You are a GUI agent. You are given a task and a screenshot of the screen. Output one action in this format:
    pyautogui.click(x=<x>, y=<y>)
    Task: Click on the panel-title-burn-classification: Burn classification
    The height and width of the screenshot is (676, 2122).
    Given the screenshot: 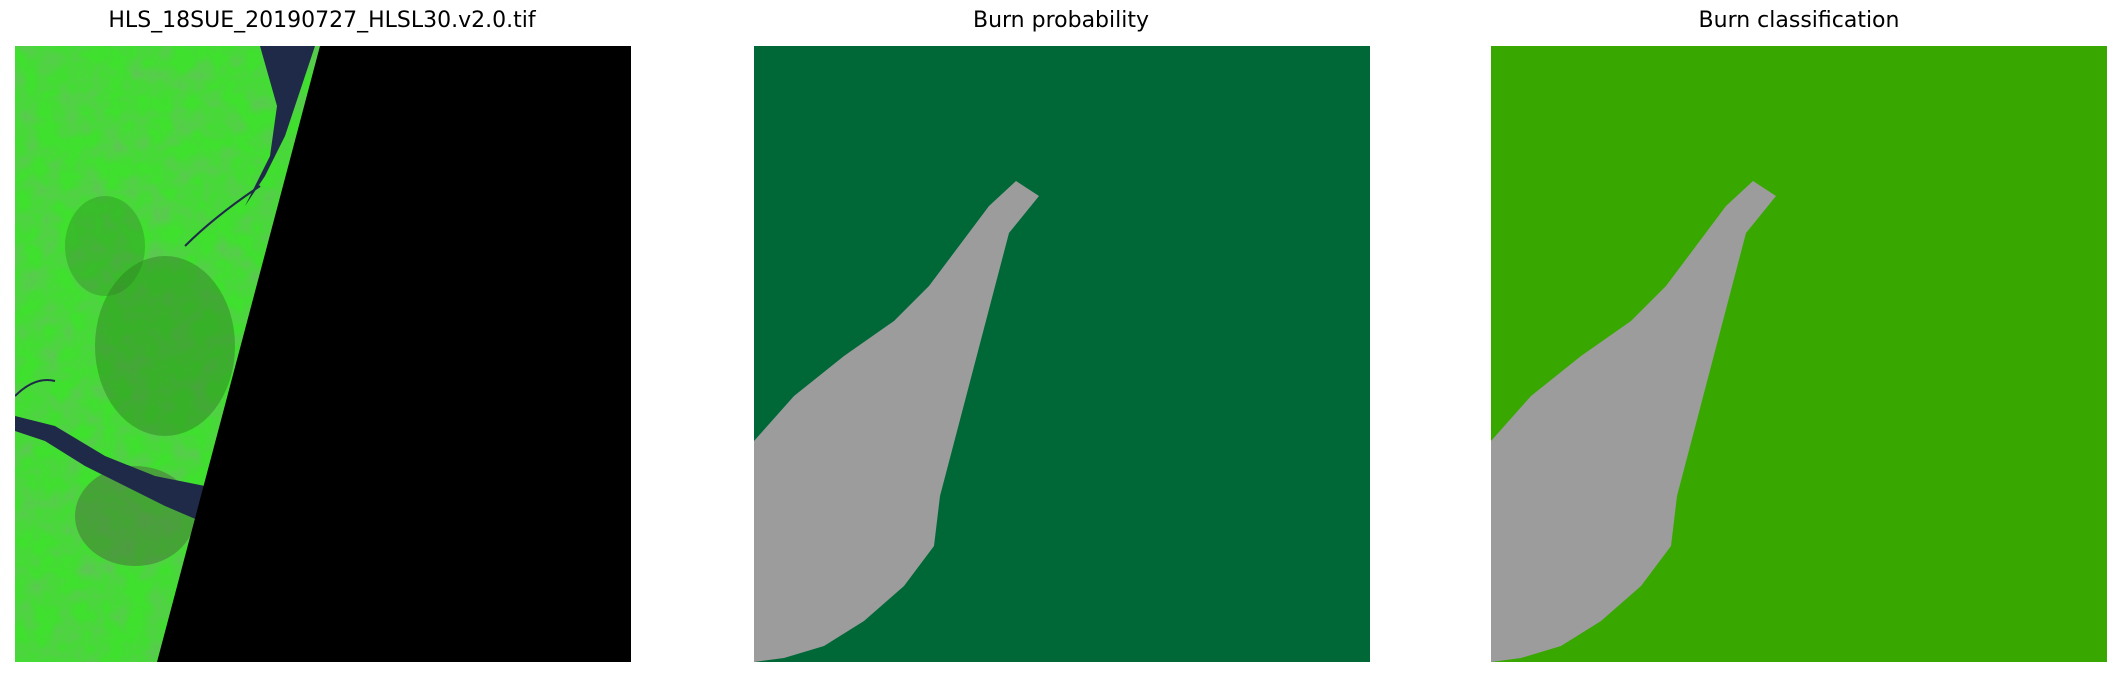 What is the action you would take?
    pyautogui.click(x=1799, y=20)
    